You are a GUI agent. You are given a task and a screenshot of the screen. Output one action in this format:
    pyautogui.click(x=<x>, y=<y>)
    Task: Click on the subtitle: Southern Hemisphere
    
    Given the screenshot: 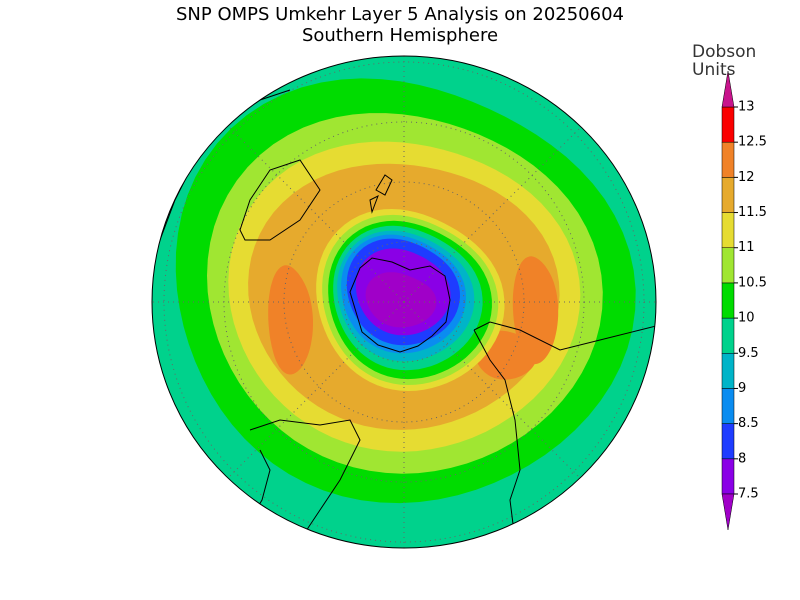 What is the action you would take?
    pyautogui.click(x=400, y=35)
    